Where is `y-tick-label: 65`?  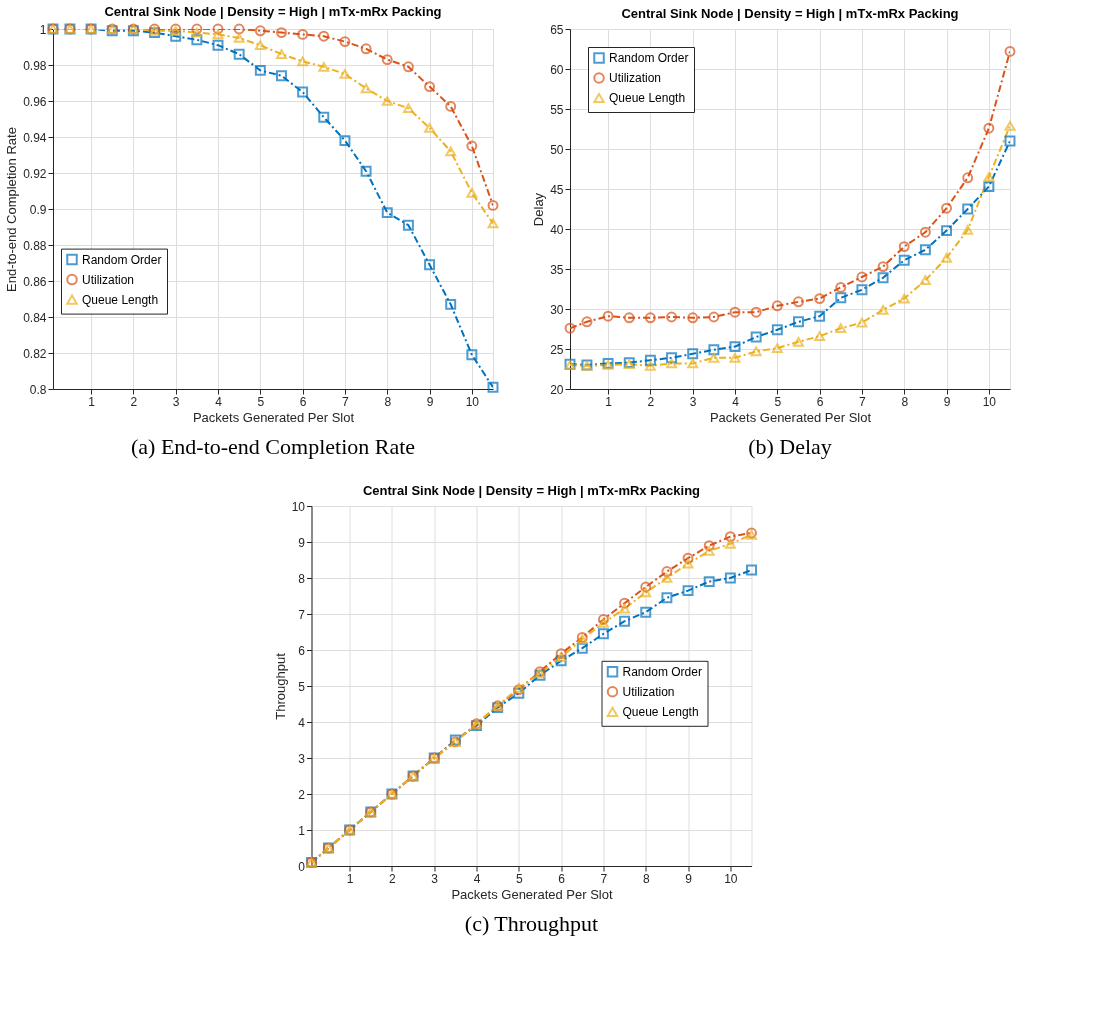 y-tick-label: 65 is located at coordinates (557, 29).